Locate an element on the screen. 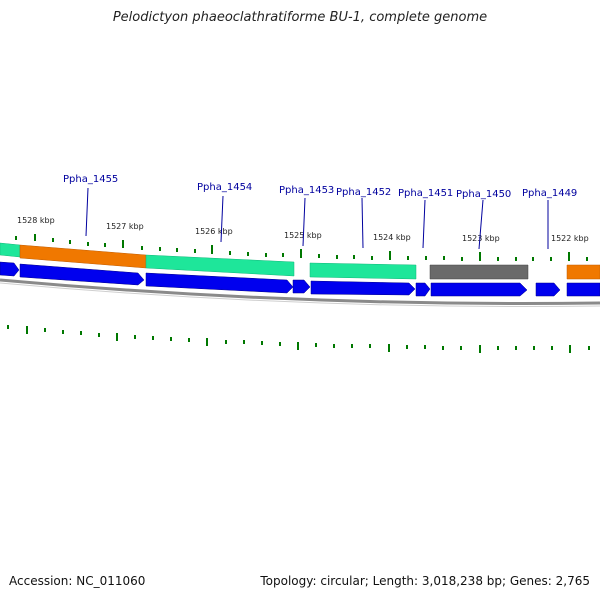  genome-backbone is located at coordinates (300, 292).